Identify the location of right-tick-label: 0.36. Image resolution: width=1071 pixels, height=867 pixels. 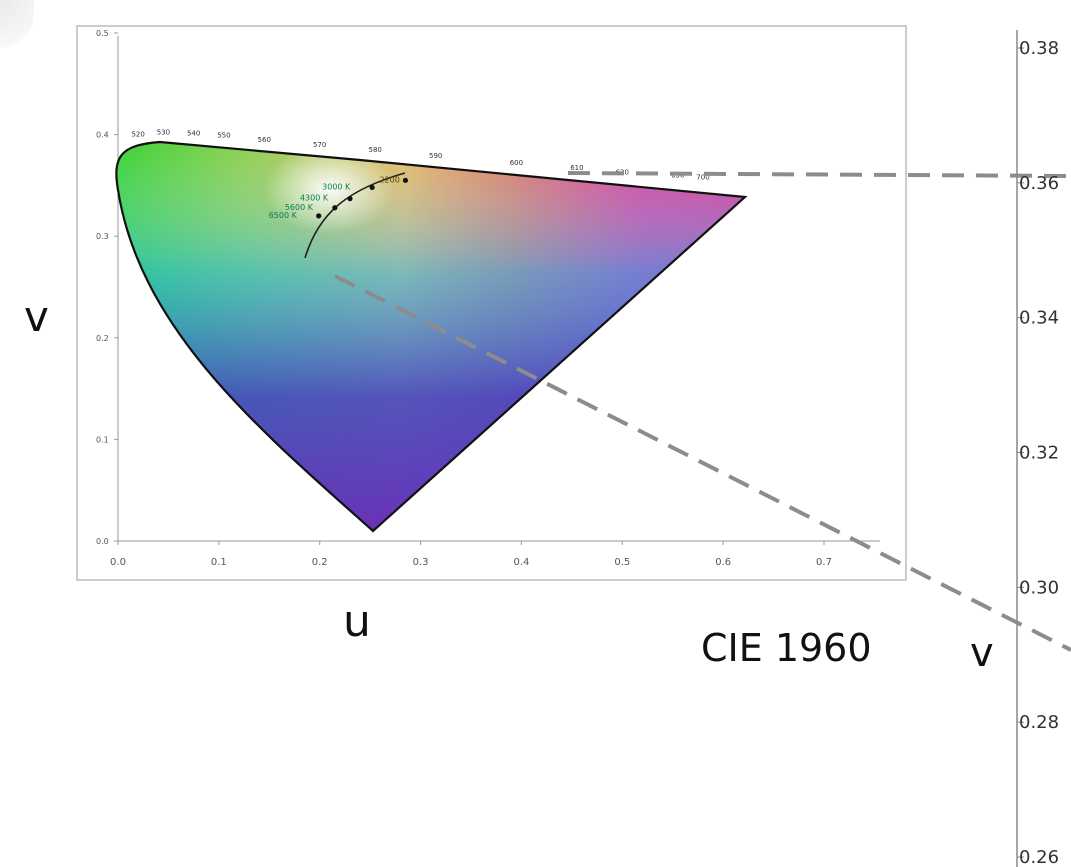
(1039, 183).